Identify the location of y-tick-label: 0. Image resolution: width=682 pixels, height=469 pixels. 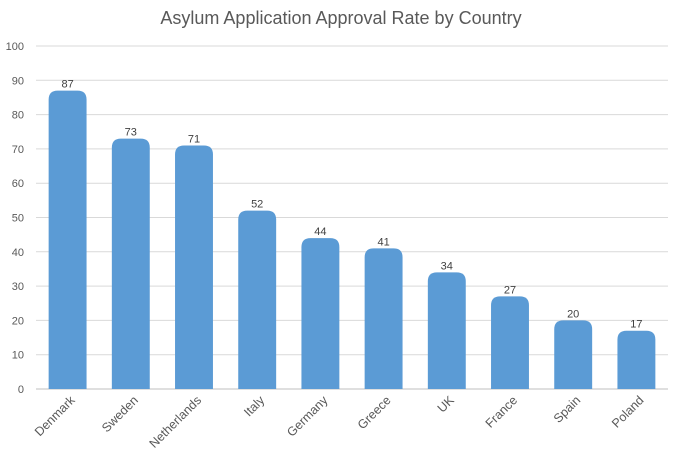
(21, 390).